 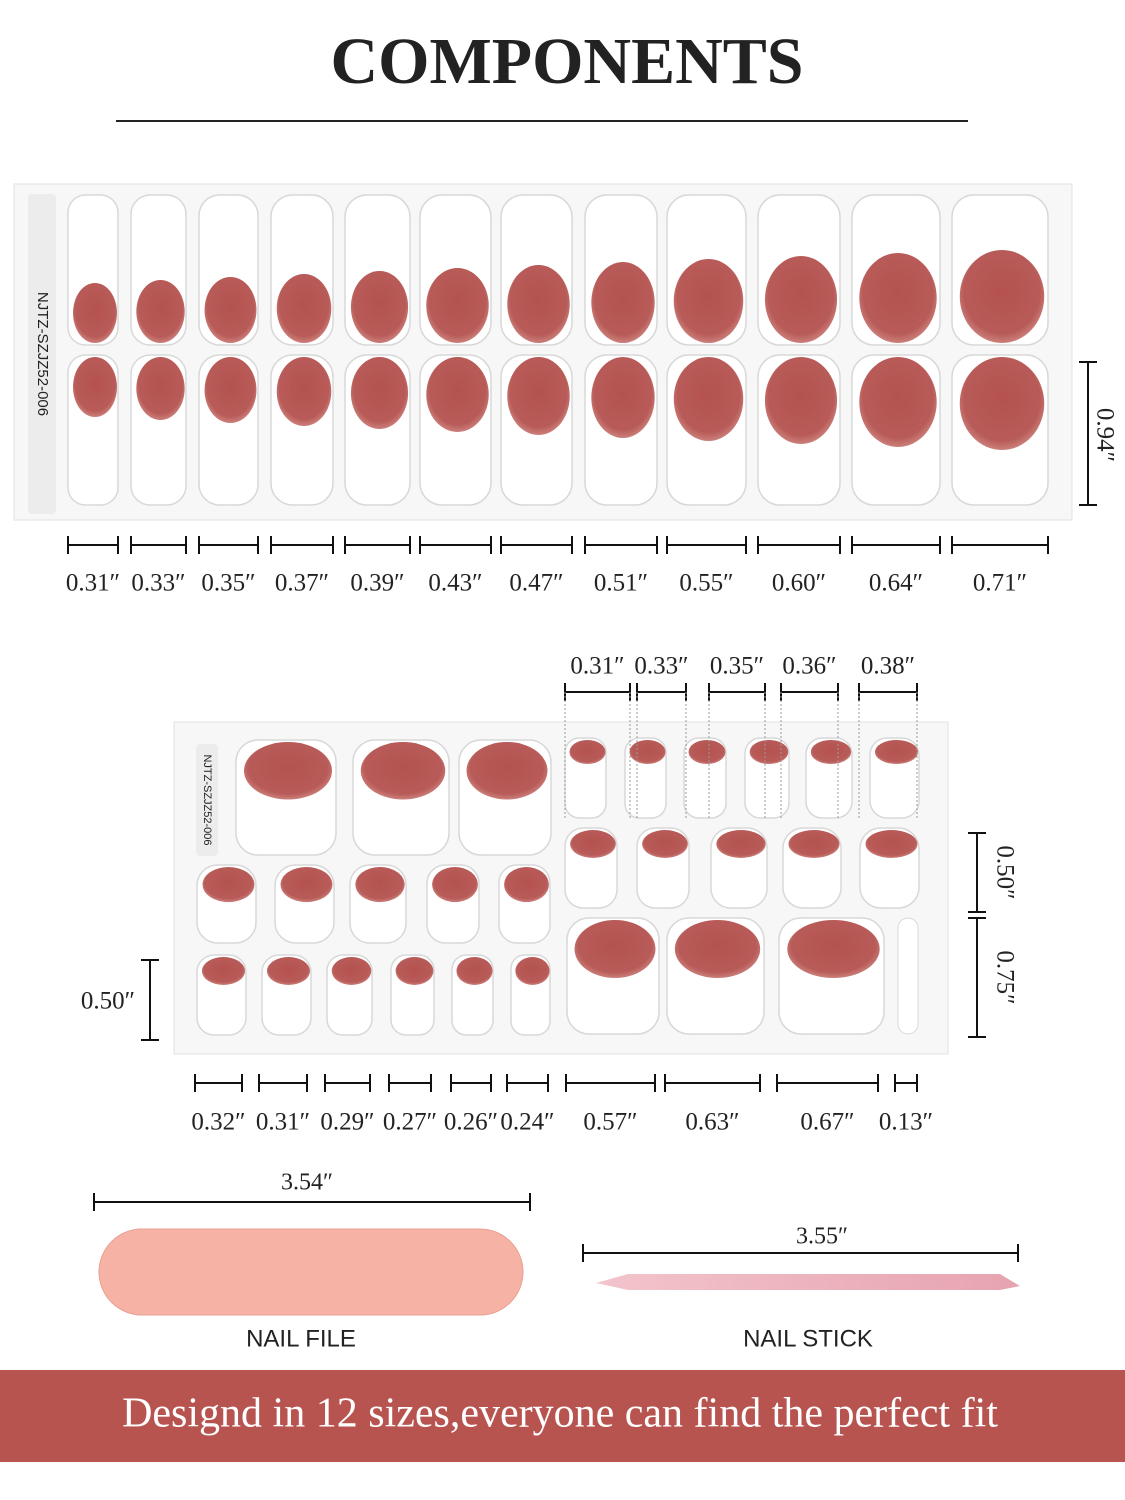 I want to click on toe-code: NJTZ-SZJZ52-006, so click(x=207, y=799).